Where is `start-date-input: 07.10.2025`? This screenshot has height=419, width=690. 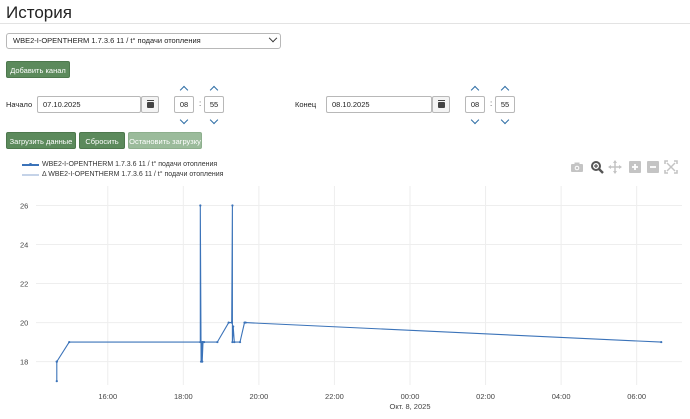
start-date-input: 07.10.2025 is located at coordinates (89, 104).